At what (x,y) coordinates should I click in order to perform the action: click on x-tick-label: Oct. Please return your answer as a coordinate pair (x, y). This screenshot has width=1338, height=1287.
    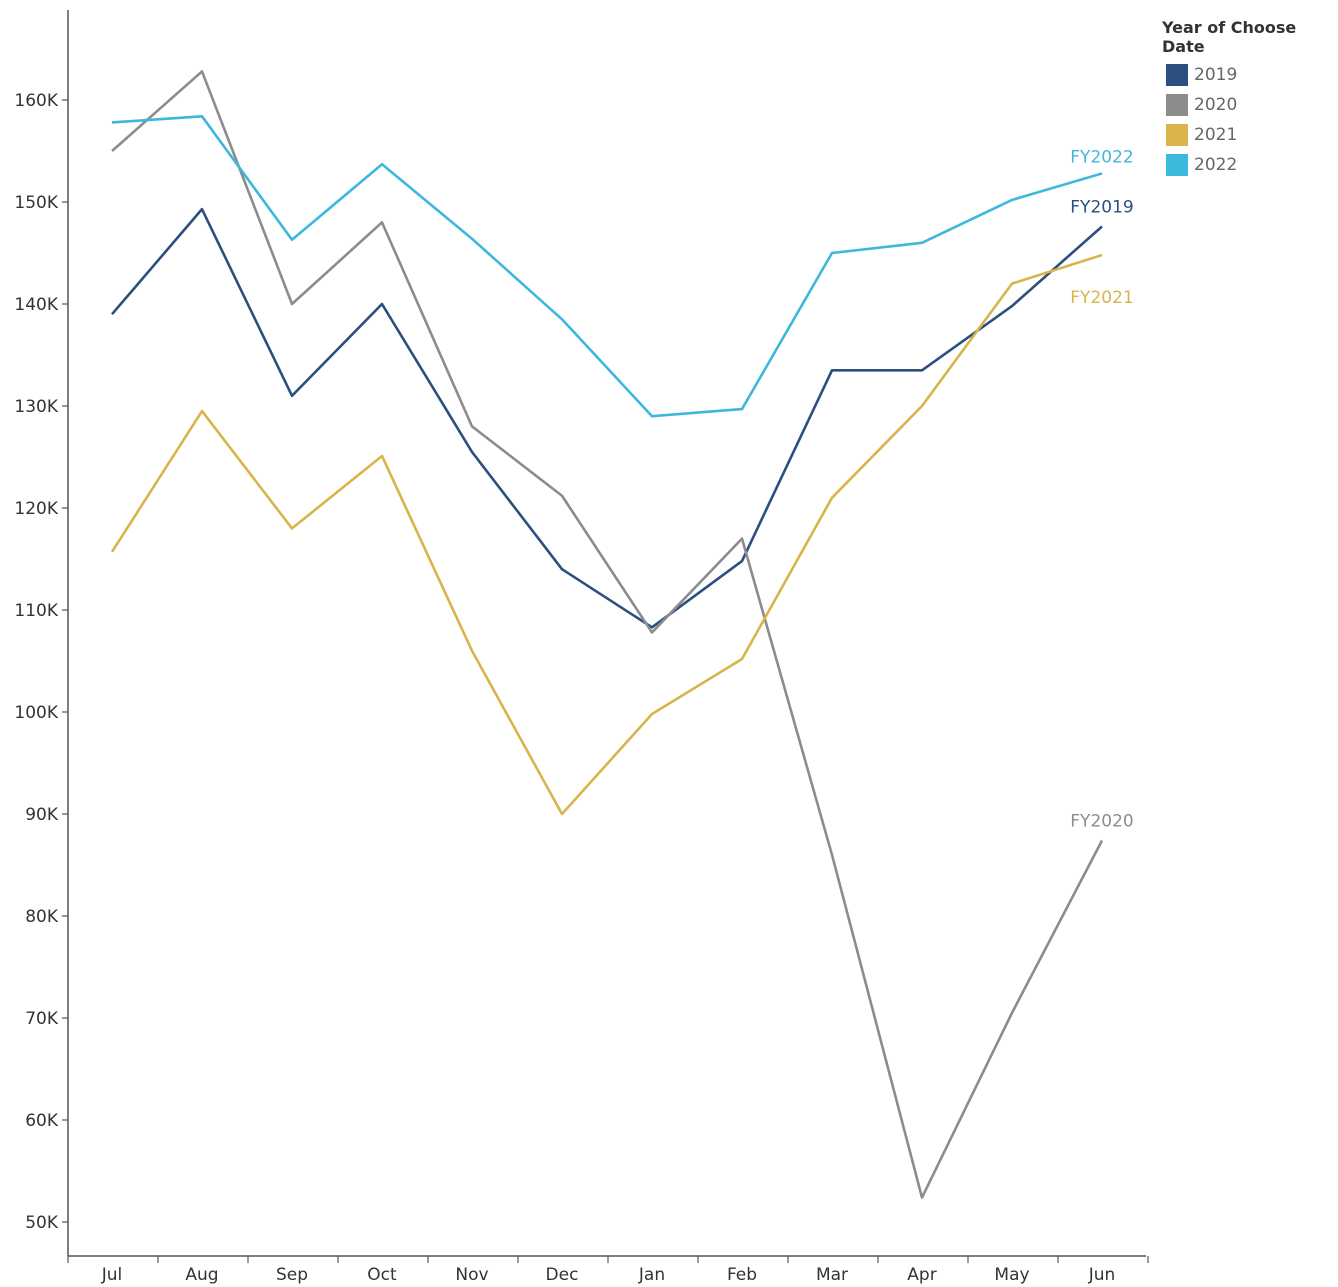
    Looking at the image, I should click on (382, 1275).